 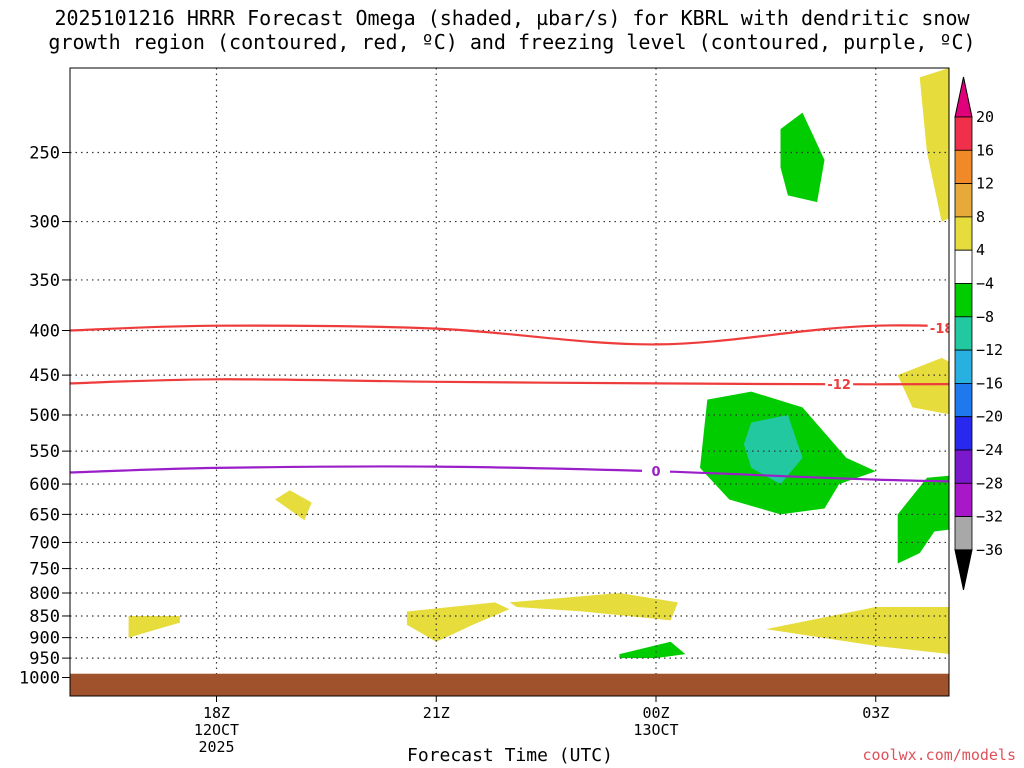 What do you see at coordinates (216, 730) in the screenshot?
I see `x-tick-label-18Z-1: 12OCT` at bounding box center [216, 730].